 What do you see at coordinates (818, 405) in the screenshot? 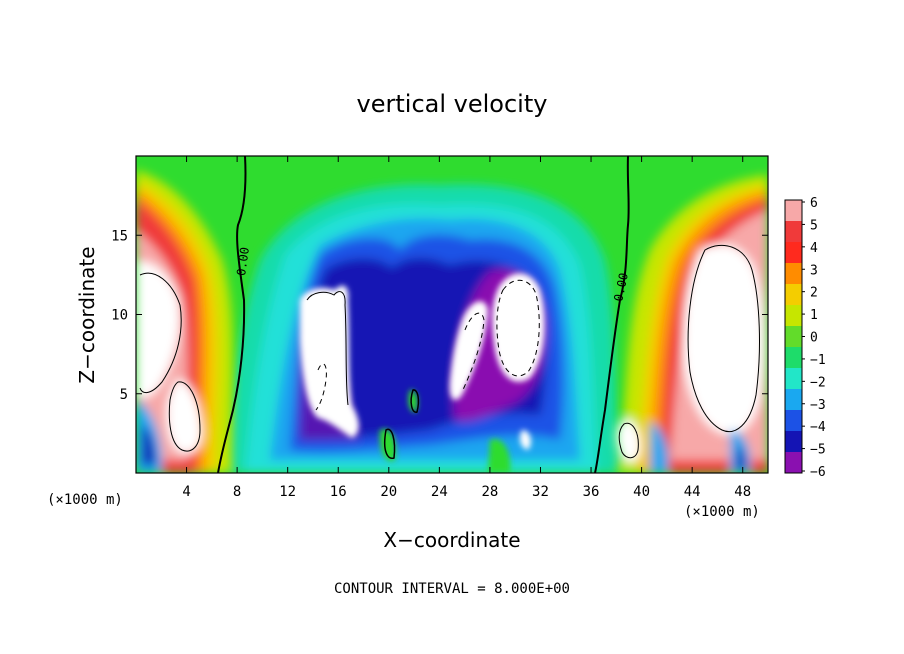
I see `colorbar-label: −3` at bounding box center [818, 405].